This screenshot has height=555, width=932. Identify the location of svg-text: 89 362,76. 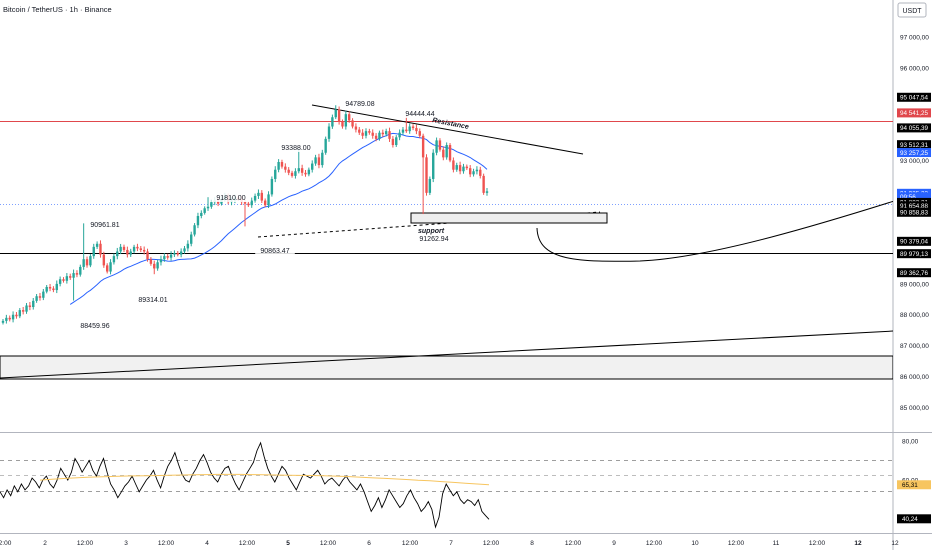
(914, 273).